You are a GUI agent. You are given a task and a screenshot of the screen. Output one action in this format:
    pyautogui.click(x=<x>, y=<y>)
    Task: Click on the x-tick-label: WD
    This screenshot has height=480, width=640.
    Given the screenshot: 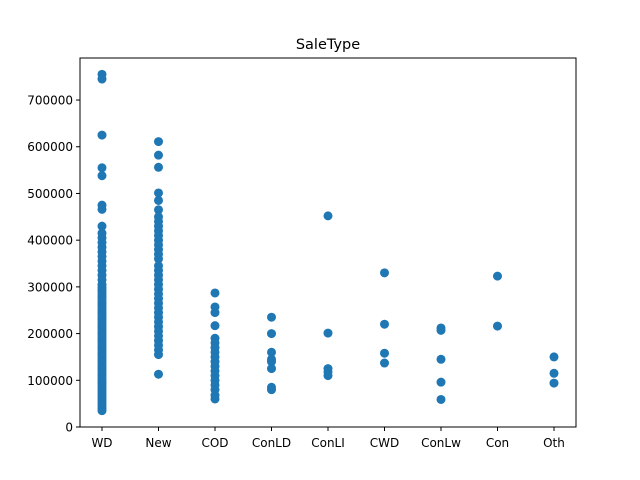 What is the action you would take?
    pyautogui.click(x=101, y=443)
    